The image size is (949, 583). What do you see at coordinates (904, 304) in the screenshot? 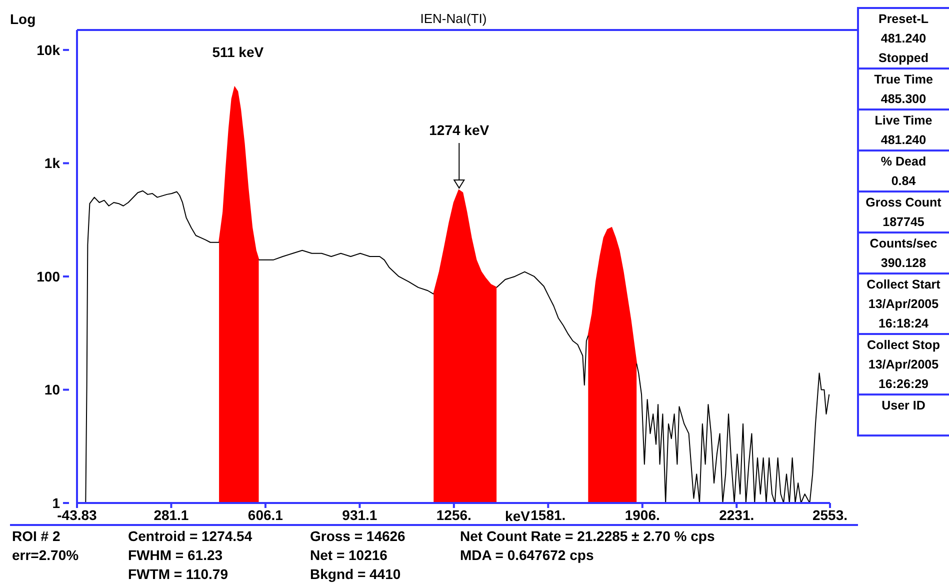
I see `text: Collect Start 13/Apr/2005 16:18:24` at bounding box center [904, 304].